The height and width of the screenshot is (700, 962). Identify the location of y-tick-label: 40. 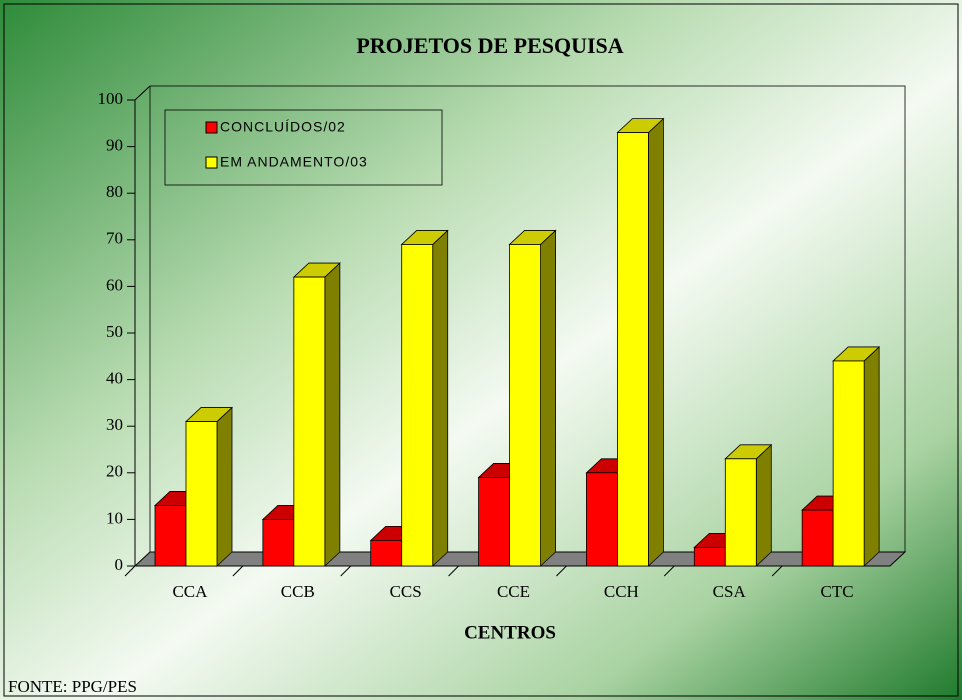
(114, 378).